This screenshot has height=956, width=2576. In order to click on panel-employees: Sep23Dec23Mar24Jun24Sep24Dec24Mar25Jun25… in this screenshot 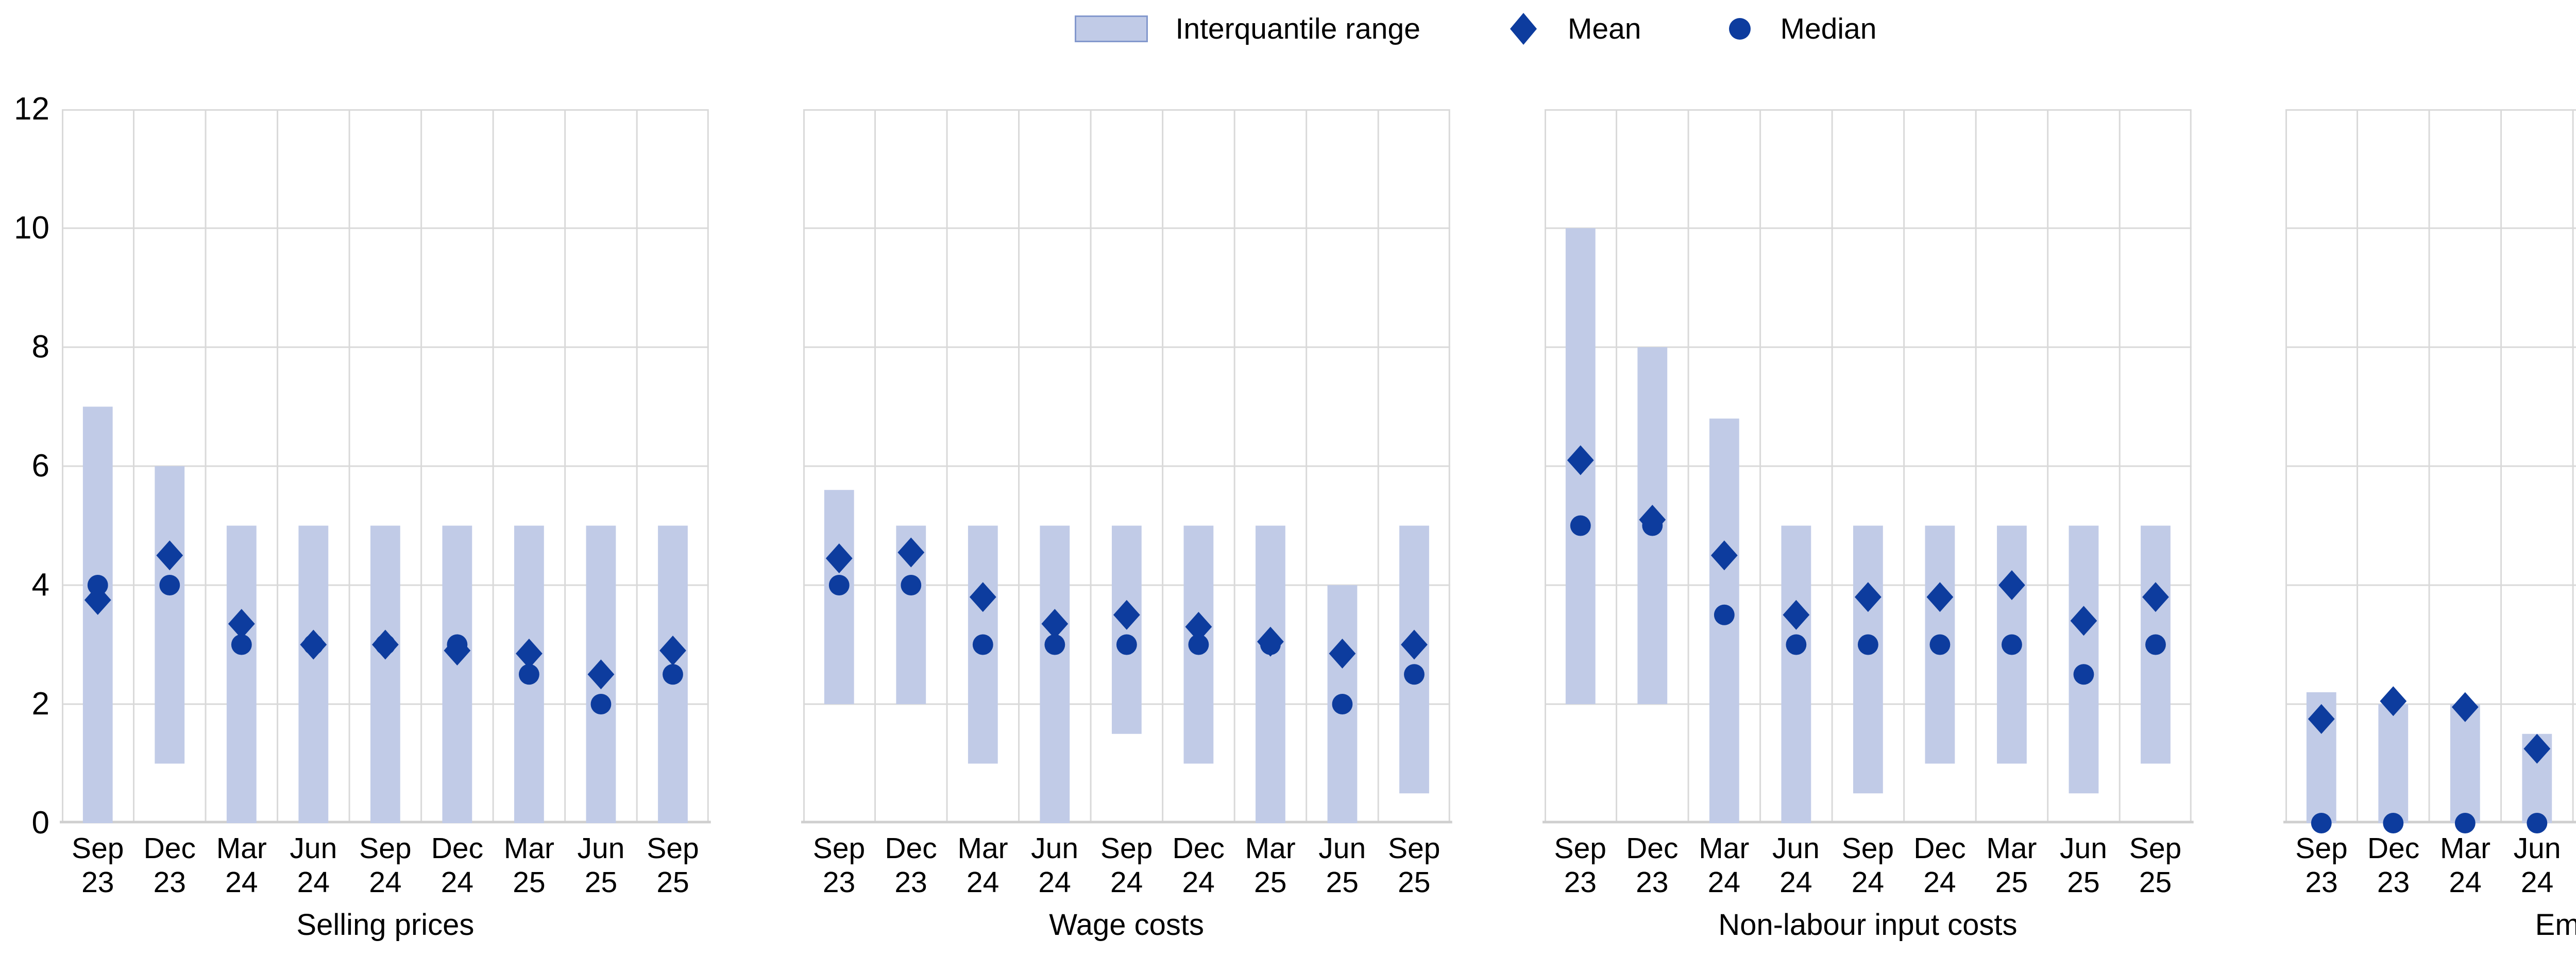, I will do `click(2429, 525)`.